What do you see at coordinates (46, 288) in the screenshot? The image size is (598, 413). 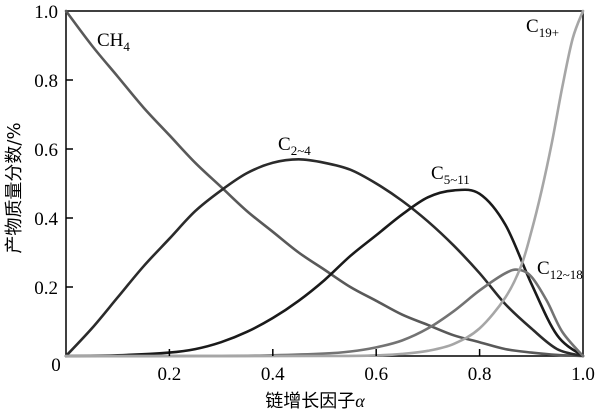 I see `y-tick-label: 0.2` at bounding box center [46, 288].